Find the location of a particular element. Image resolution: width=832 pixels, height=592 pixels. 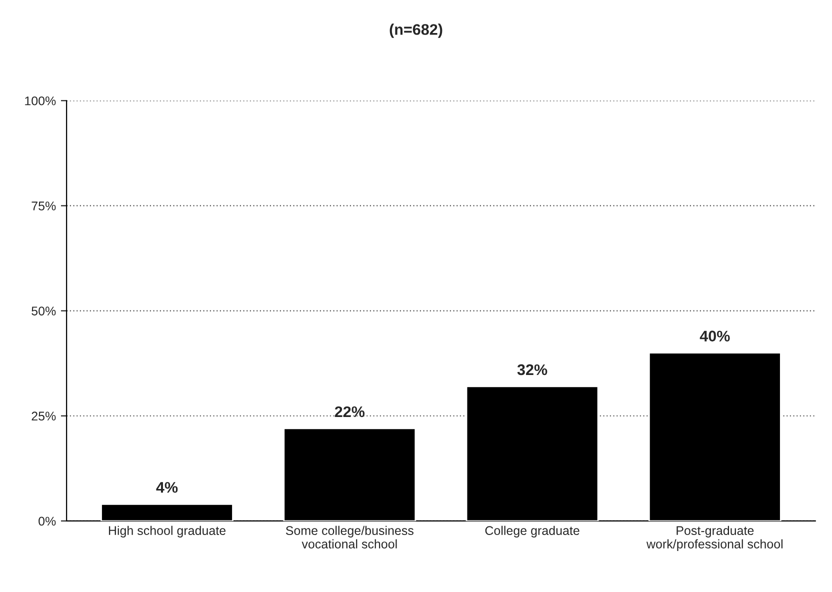

x-tick-label: College graduate is located at coordinates (532, 532).